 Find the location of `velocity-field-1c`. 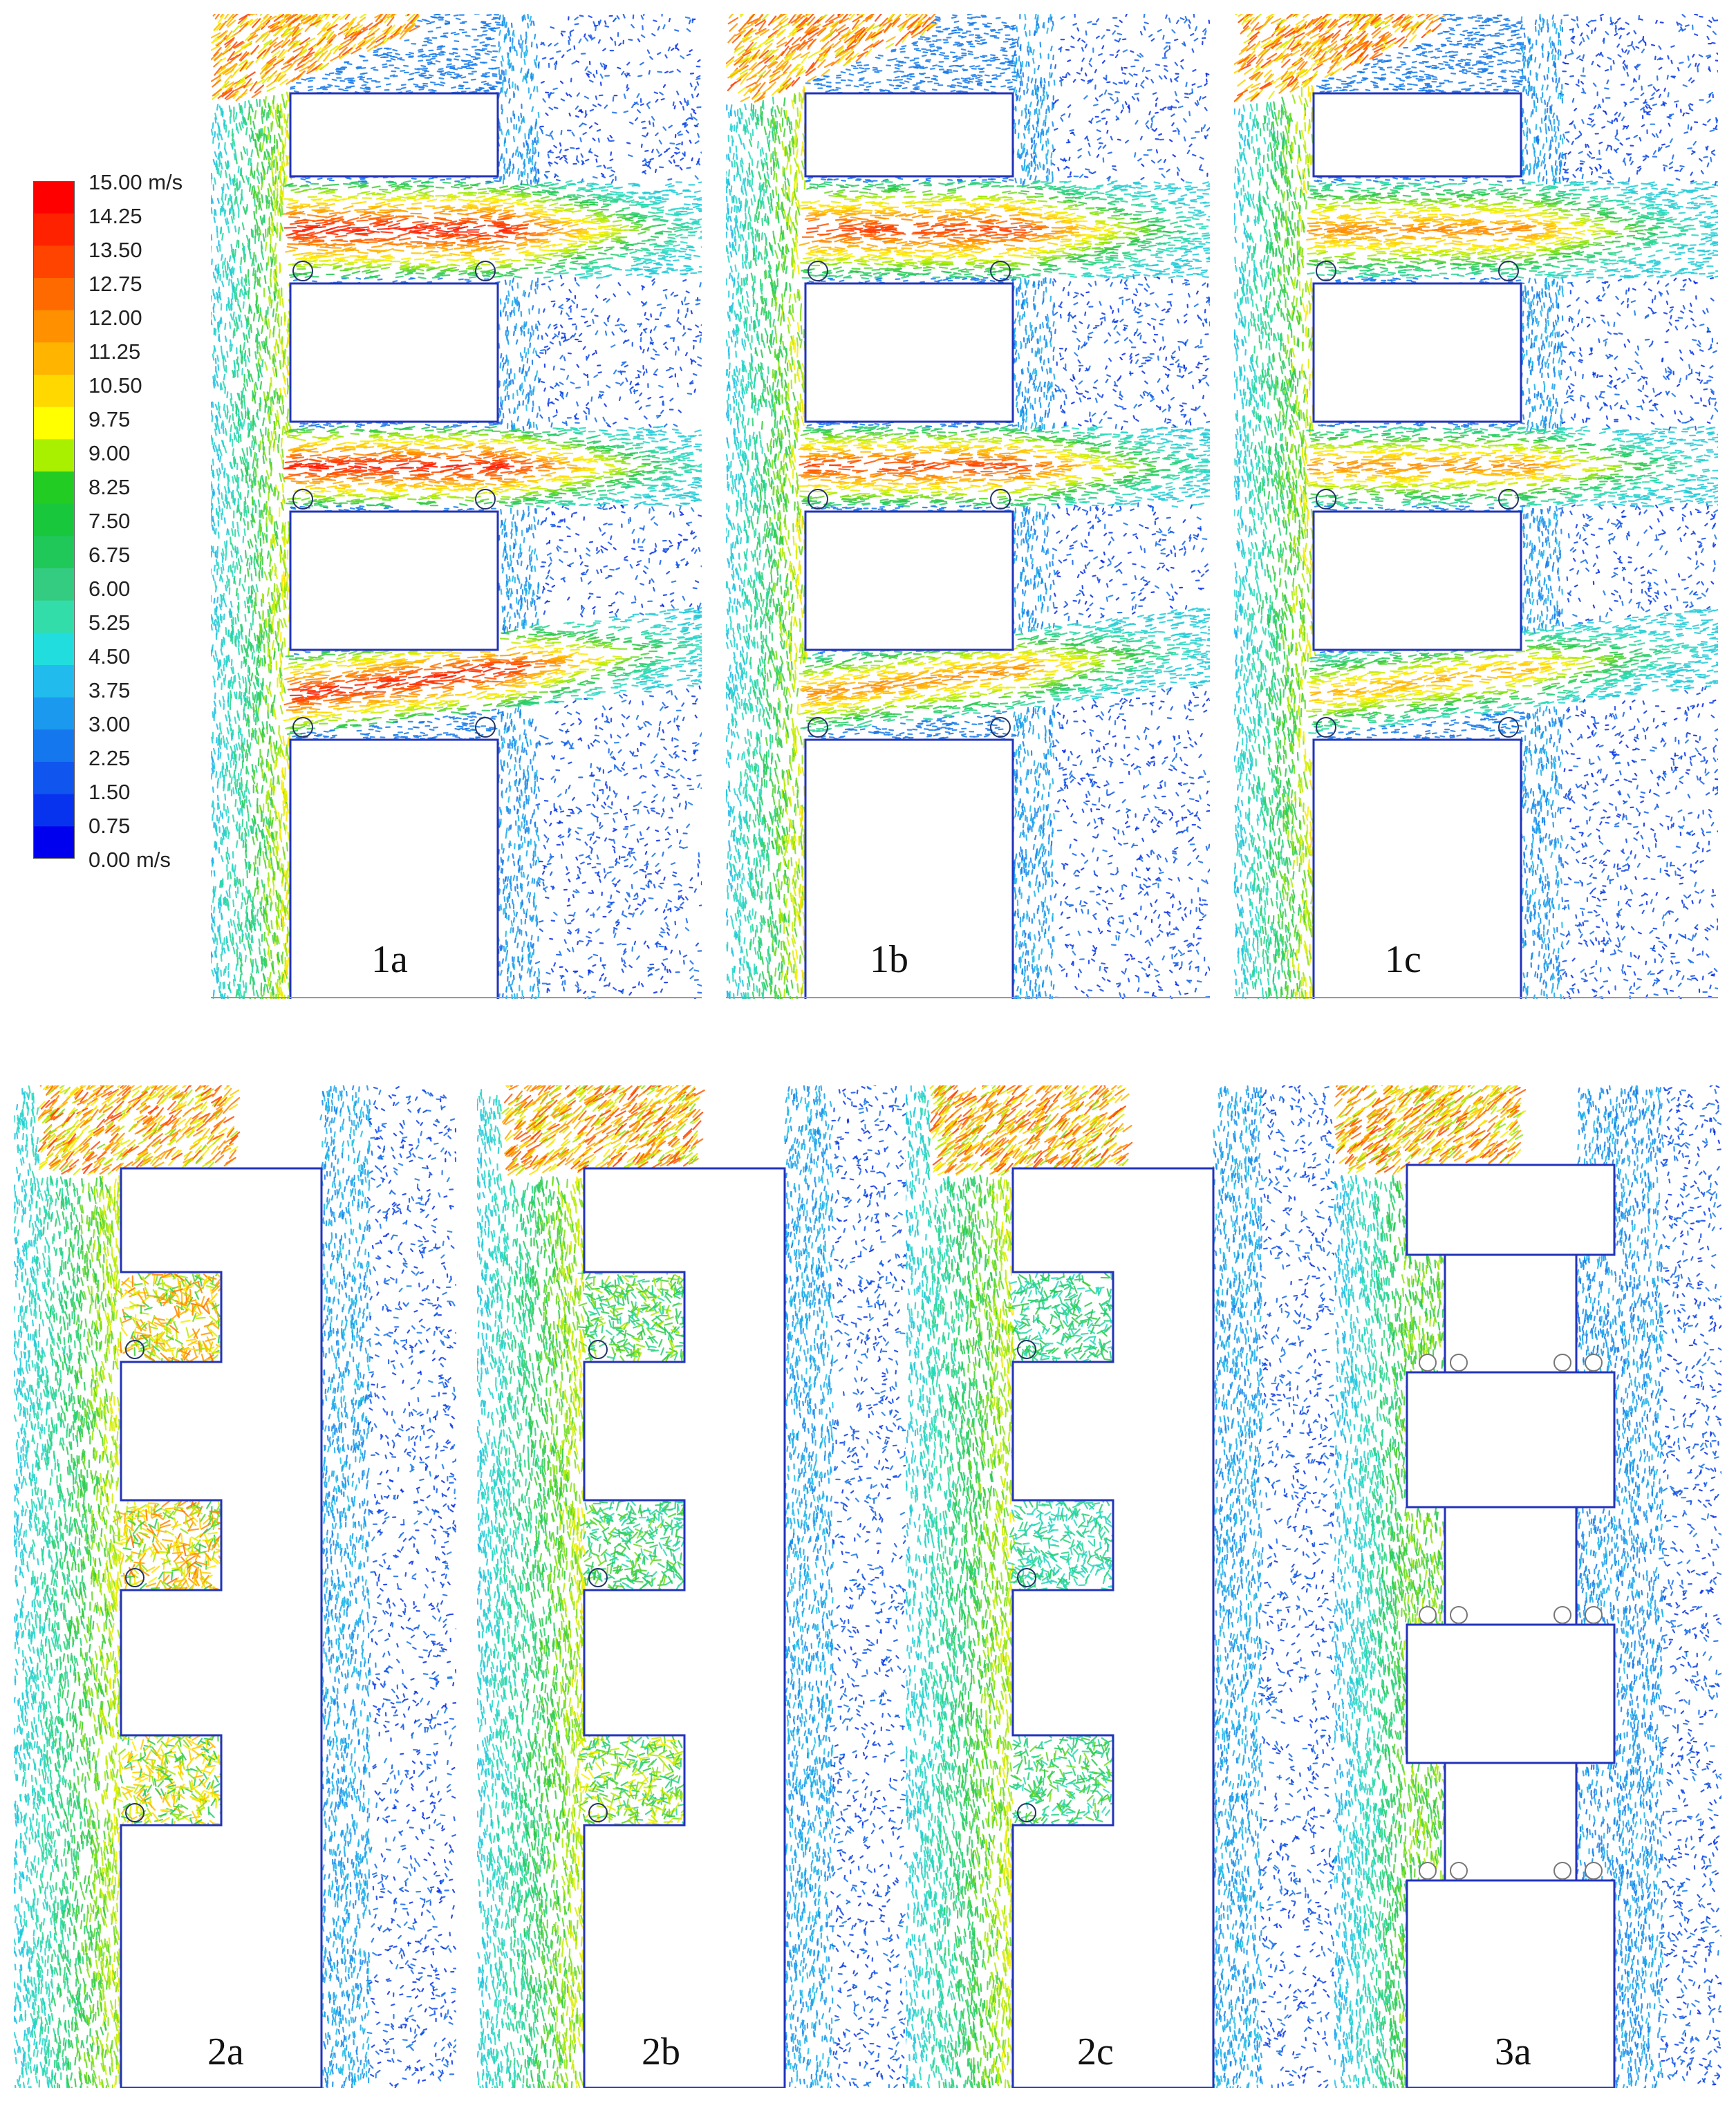

velocity-field-1c is located at coordinates (1476, 506).